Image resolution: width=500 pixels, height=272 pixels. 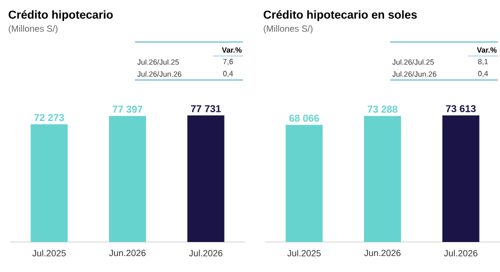 What do you see at coordinates (49, 118) in the screenshot?
I see `data-label: 72 273` at bounding box center [49, 118].